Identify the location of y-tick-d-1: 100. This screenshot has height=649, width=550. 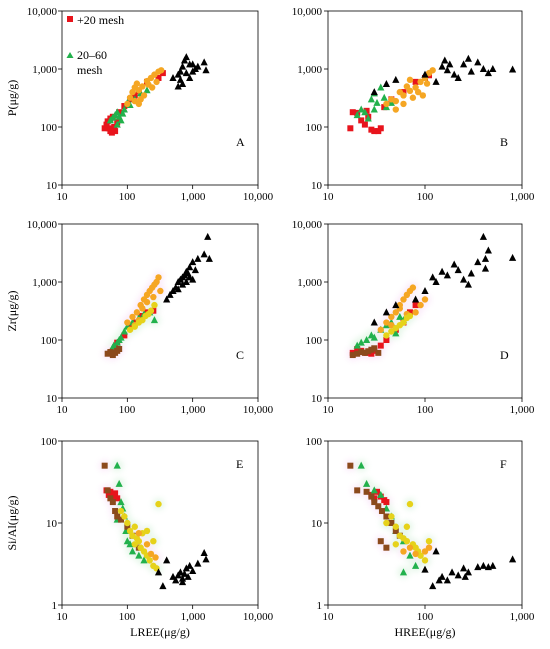
(314, 341).